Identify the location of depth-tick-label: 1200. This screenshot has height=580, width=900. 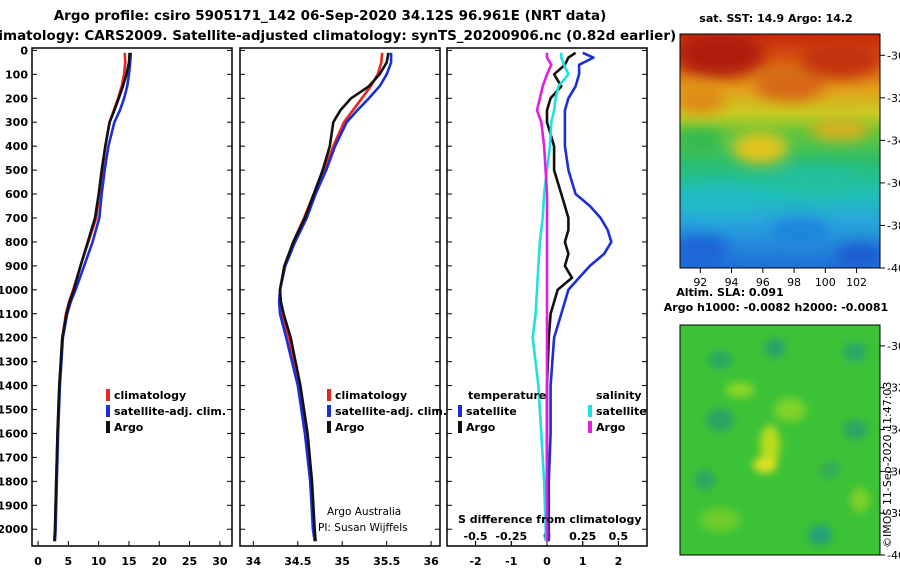
(14, 338).